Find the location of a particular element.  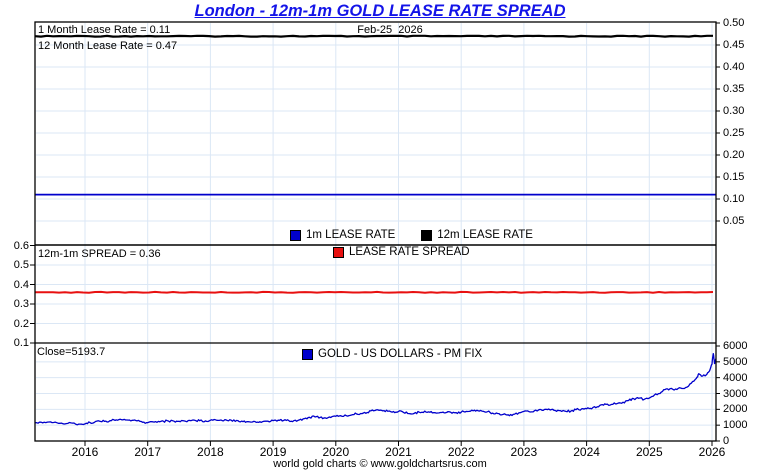

y-tick-label-lease: 0.45 is located at coordinates (734, 45).